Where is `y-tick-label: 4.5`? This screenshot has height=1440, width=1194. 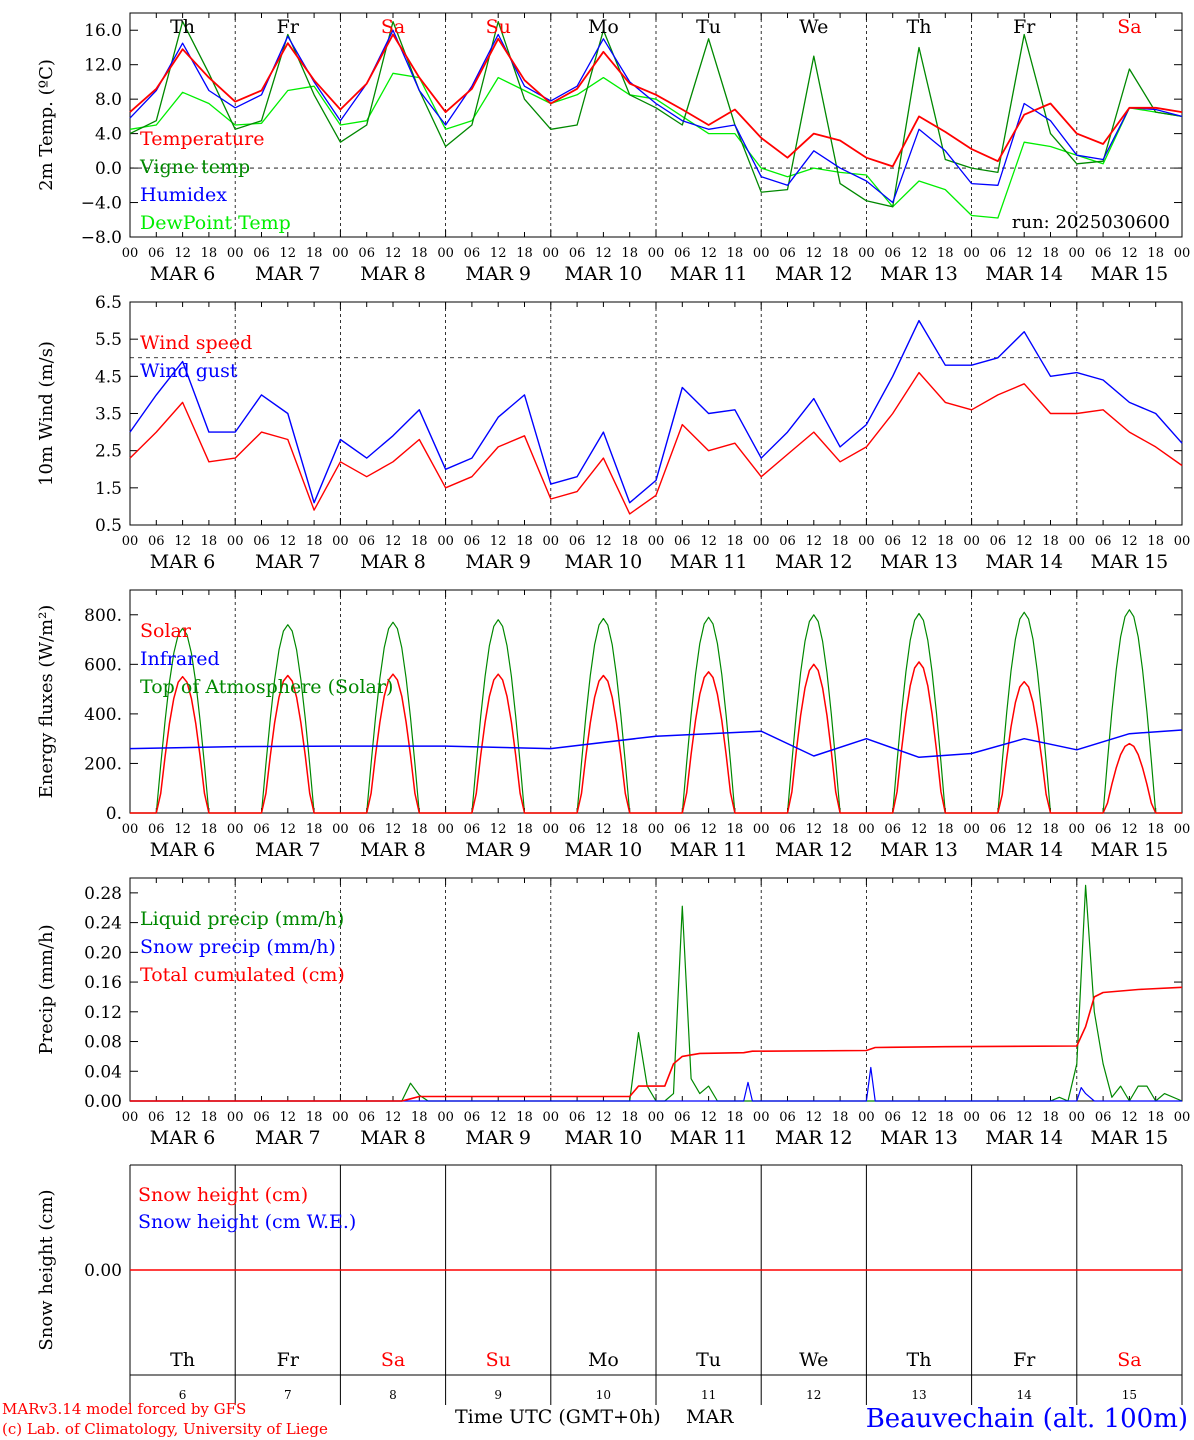
y-tick-label: 4.5 is located at coordinates (108, 377).